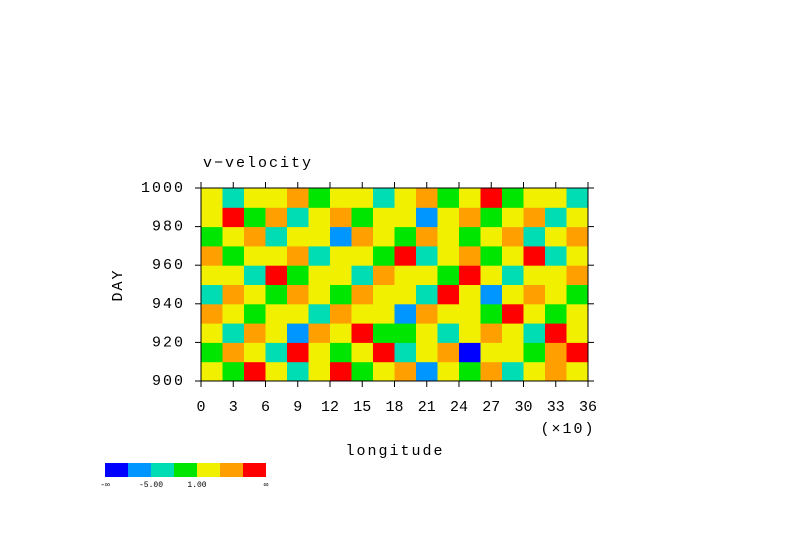  What do you see at coordinates (168, 304) in the screenshot?
I see `y-tick-label: 940` at bounding box center [168, 304].